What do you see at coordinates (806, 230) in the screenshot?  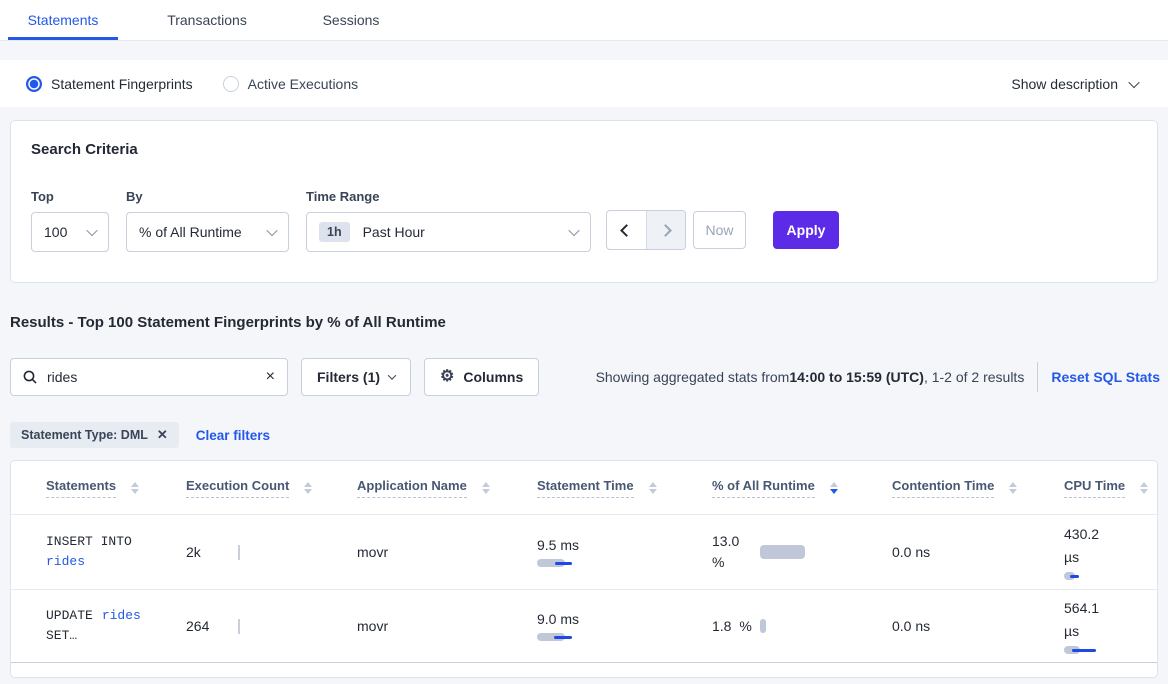 I see `apply-button: Apply` at bounding box center [806, 230].